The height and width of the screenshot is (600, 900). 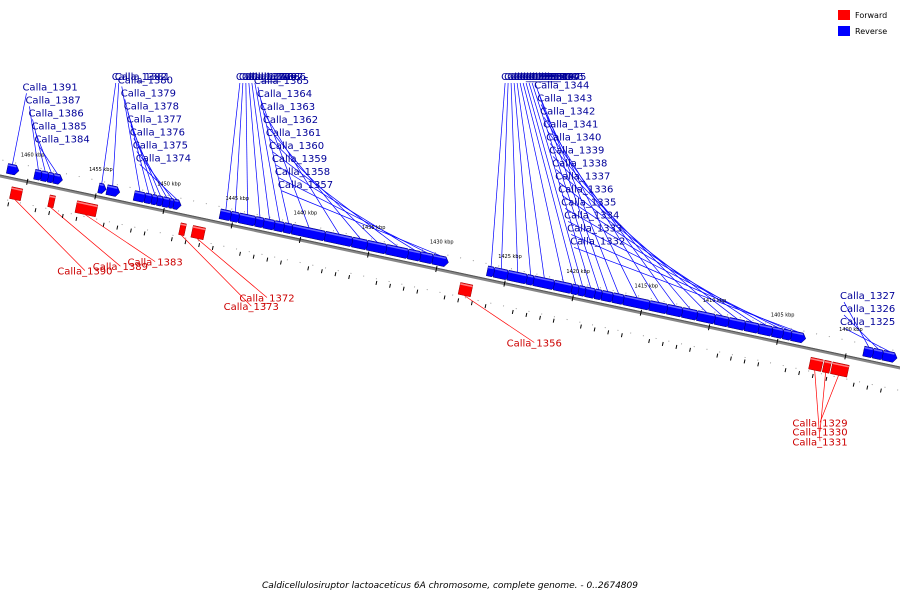 I want to click on gene-label: Calla_1387, so click(x=52, y=100).